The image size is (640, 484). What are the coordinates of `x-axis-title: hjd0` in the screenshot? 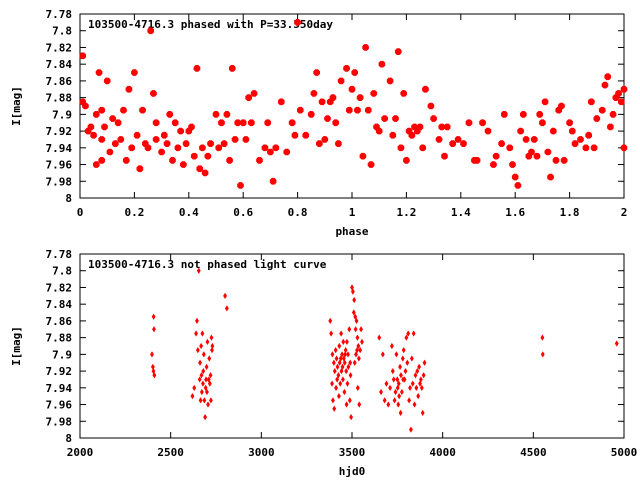 It's located at (352, 471).